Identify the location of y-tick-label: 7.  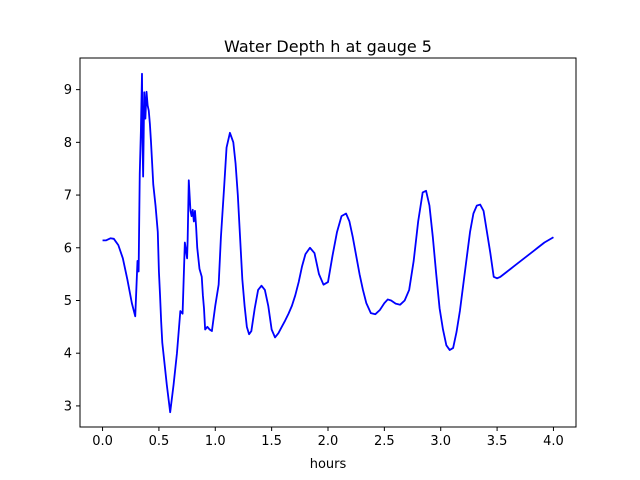
(68, 196).